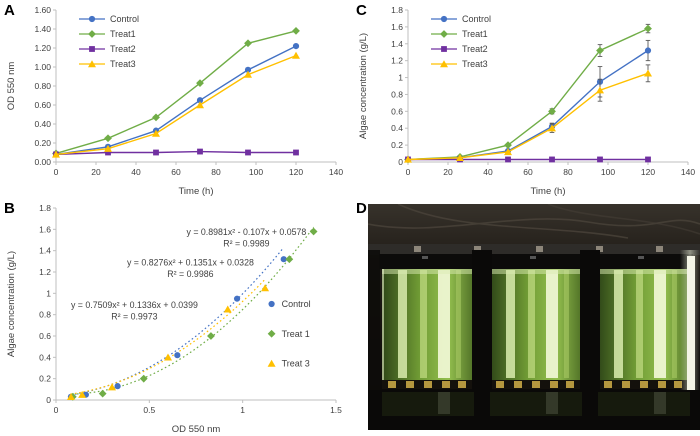 This screenshot has height=436, width=700. Describe the element at coordinates (691, 323) in the screenshot. I see `light-tube` at that location.